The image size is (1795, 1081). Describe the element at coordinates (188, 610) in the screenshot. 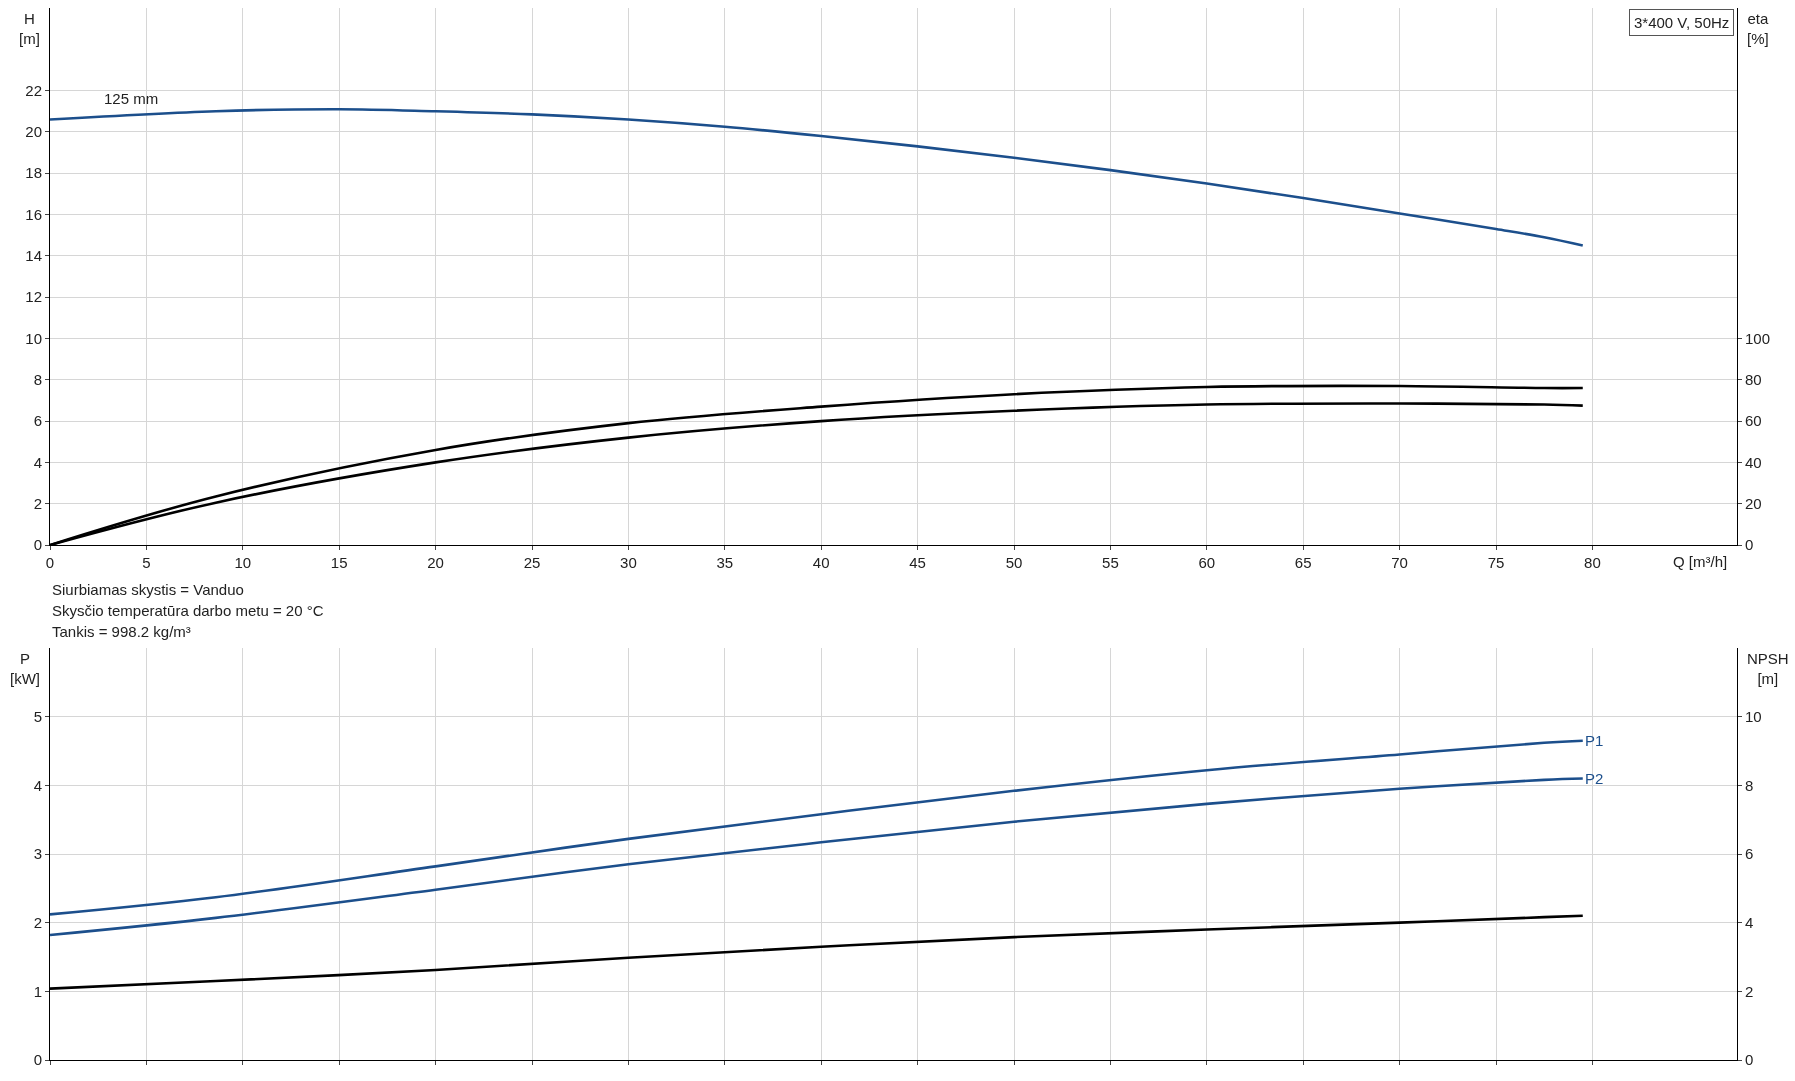

I see `text: Skysčio temperatūra darbo metu = 20 °C` at that location.